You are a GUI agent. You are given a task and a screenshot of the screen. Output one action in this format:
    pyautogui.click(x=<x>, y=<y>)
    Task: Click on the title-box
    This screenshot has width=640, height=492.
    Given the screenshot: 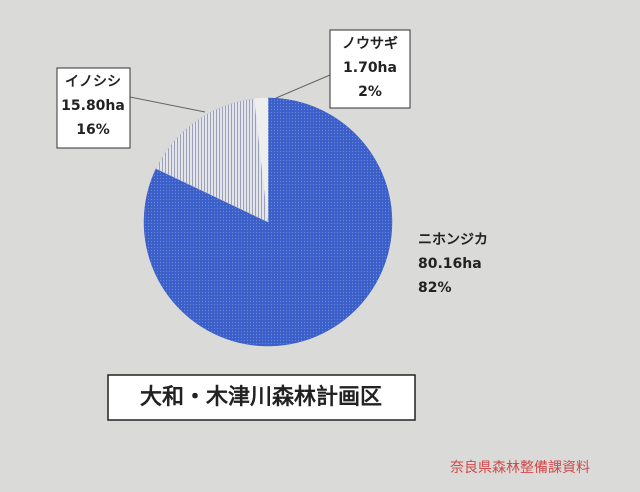 What is the action you would take?
    pyautogui.click(x=261, y=397)
    